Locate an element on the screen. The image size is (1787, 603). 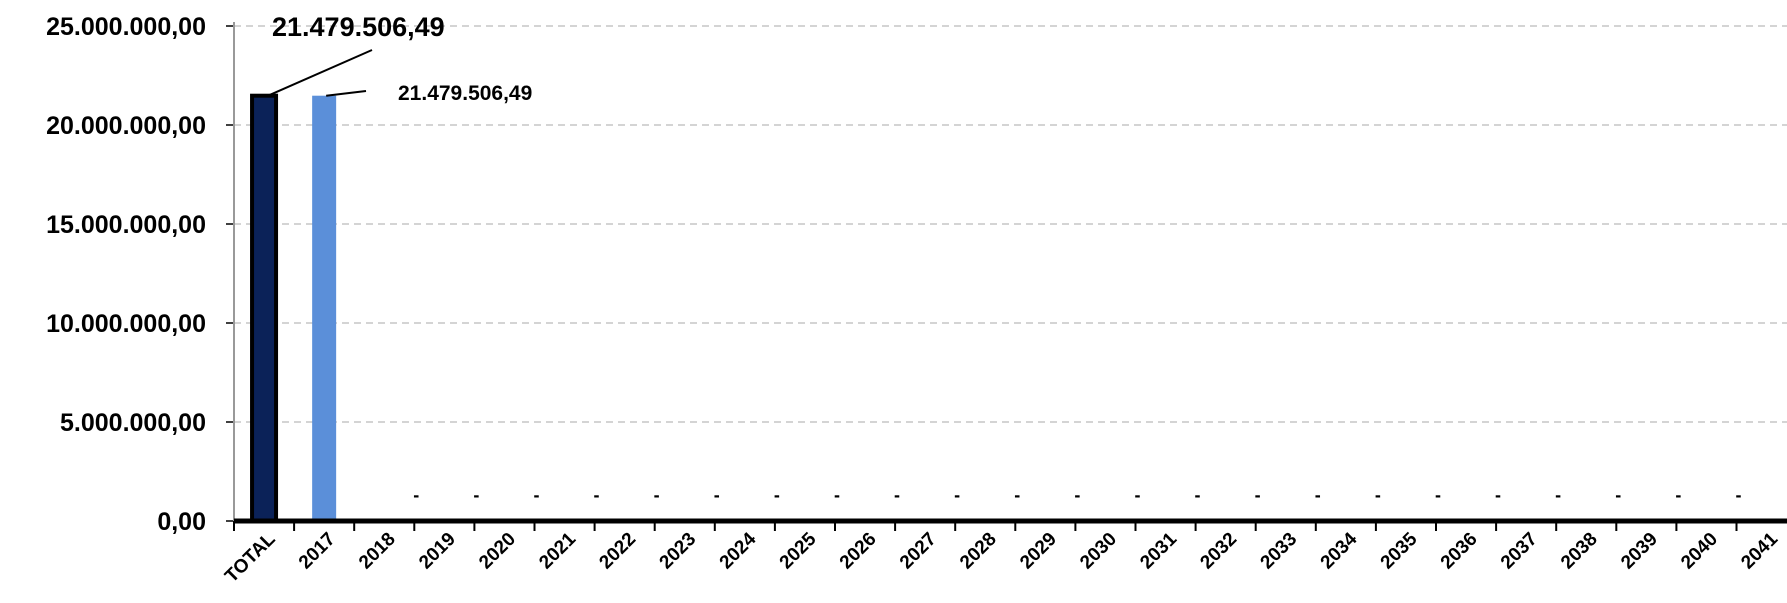
y-tick-label: 15.000.000,00 is located at coordinates (126, 225).